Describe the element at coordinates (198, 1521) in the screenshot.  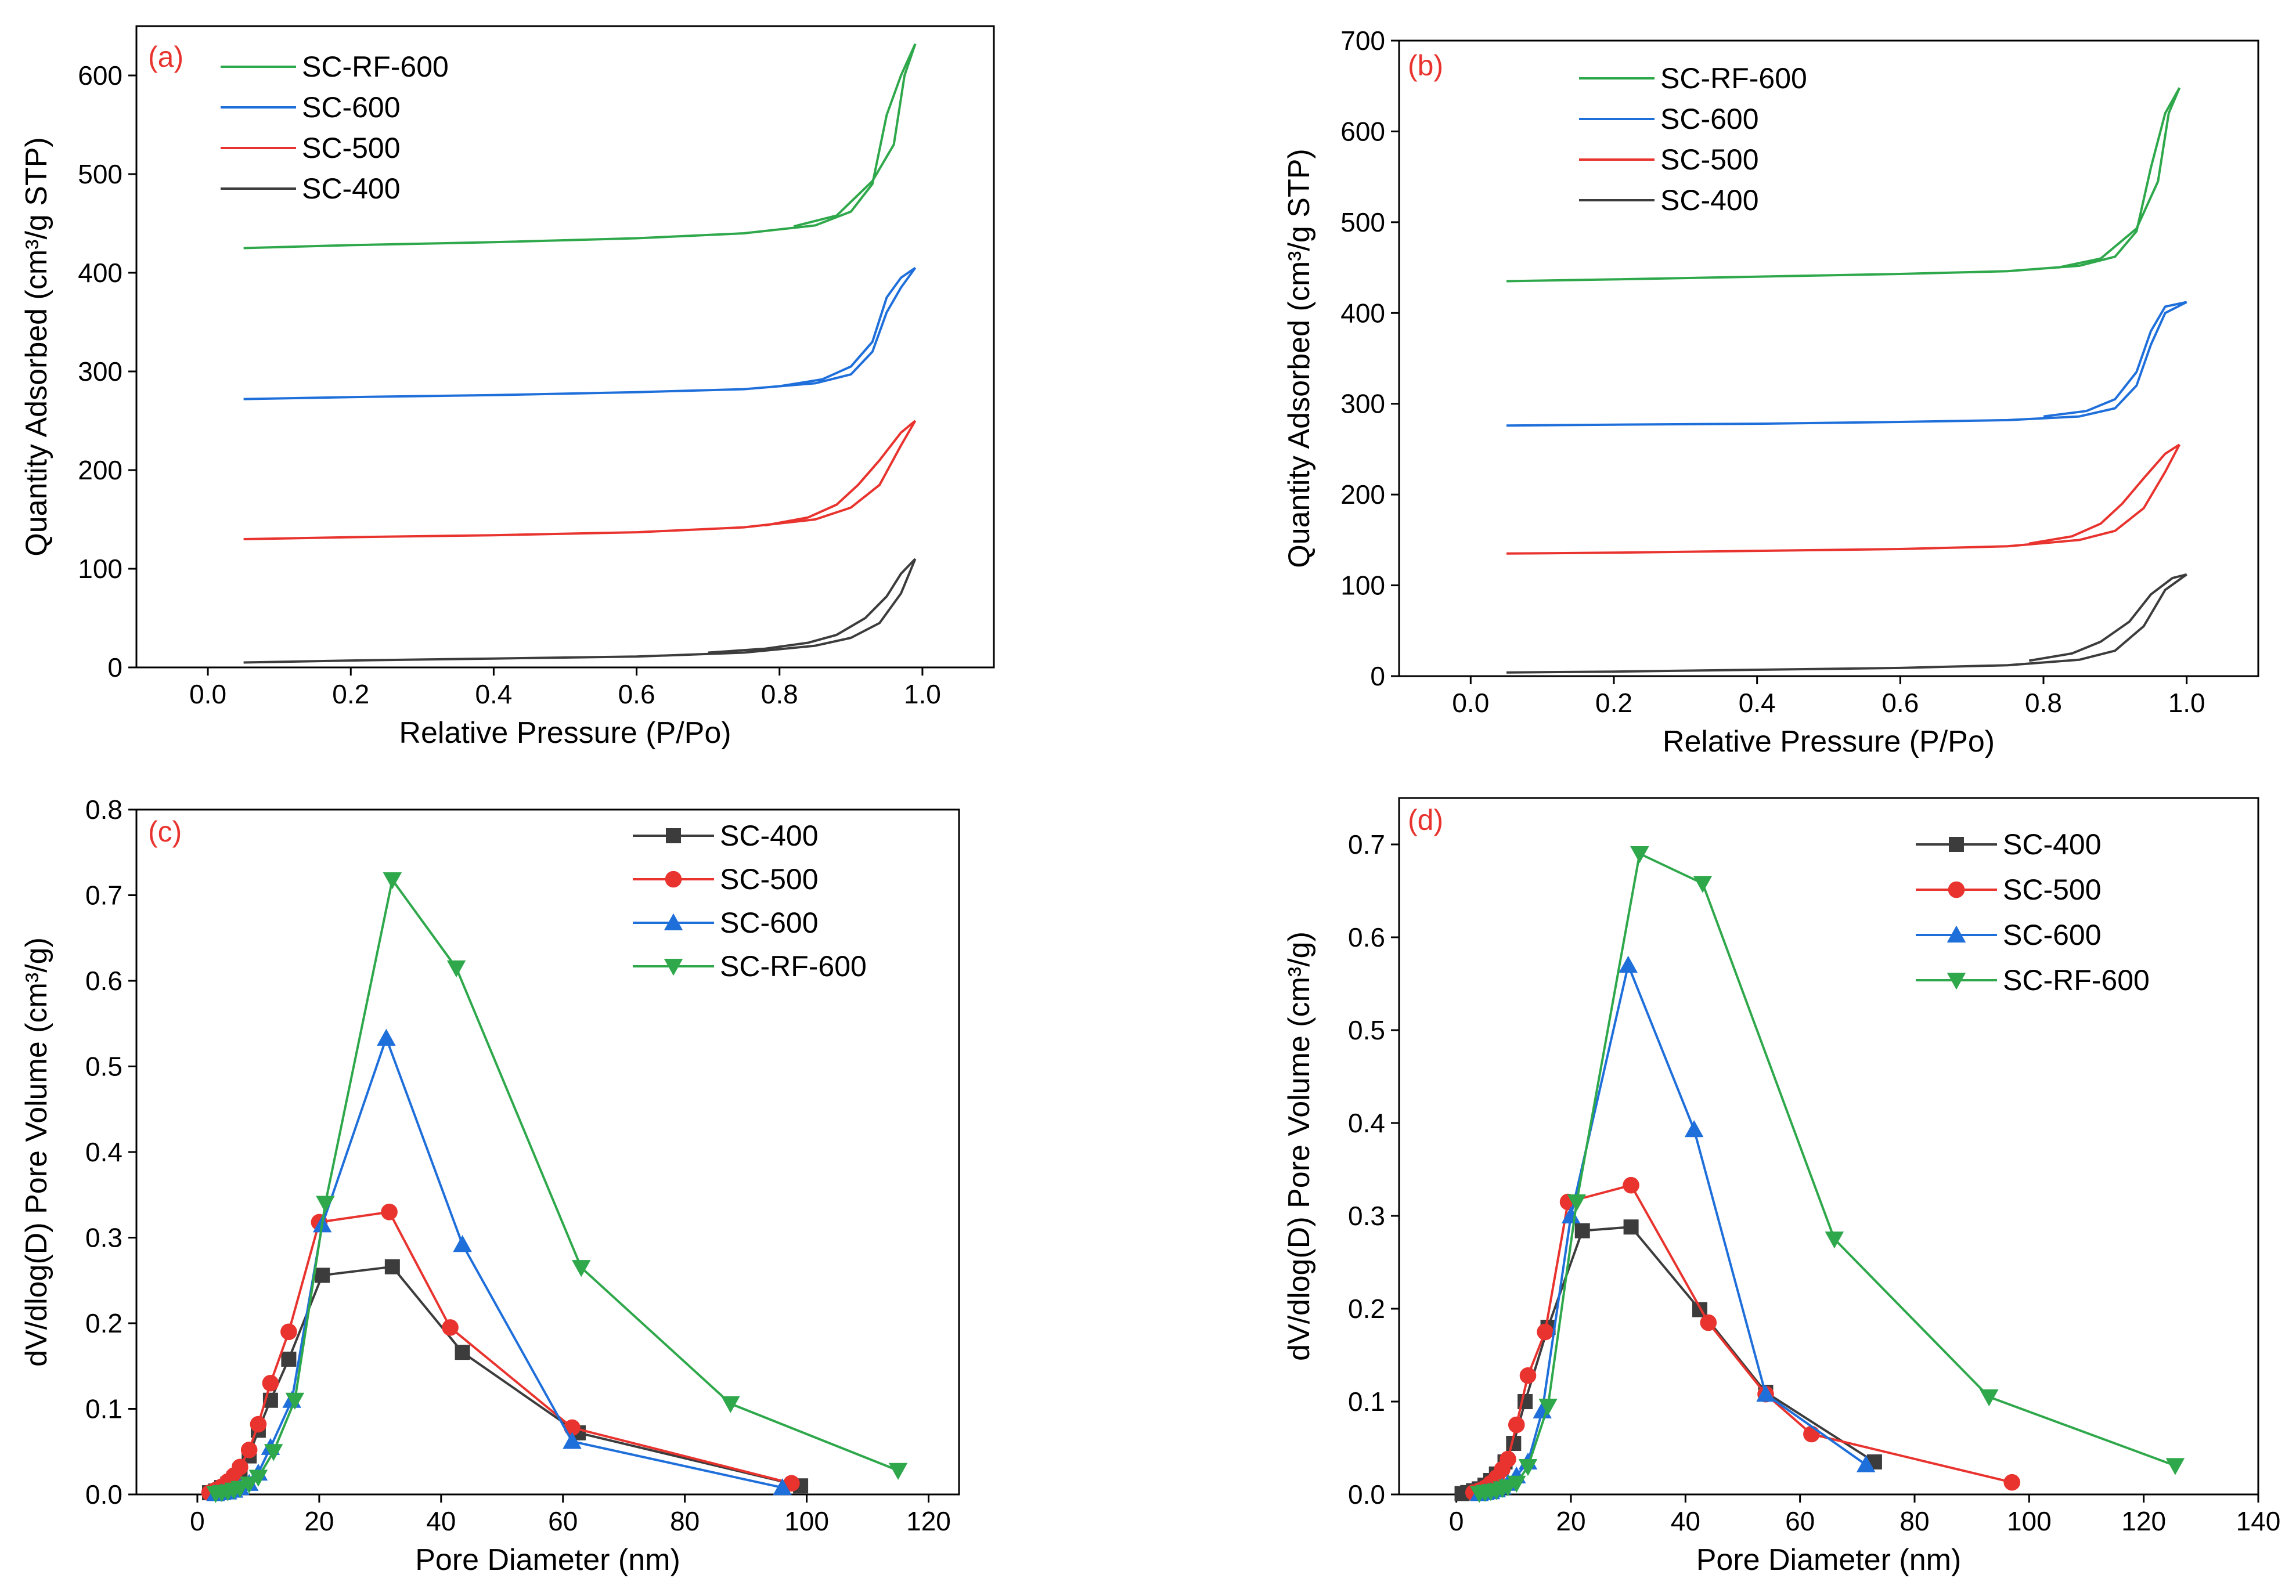
I see `x-tick-label: 0` at that location.